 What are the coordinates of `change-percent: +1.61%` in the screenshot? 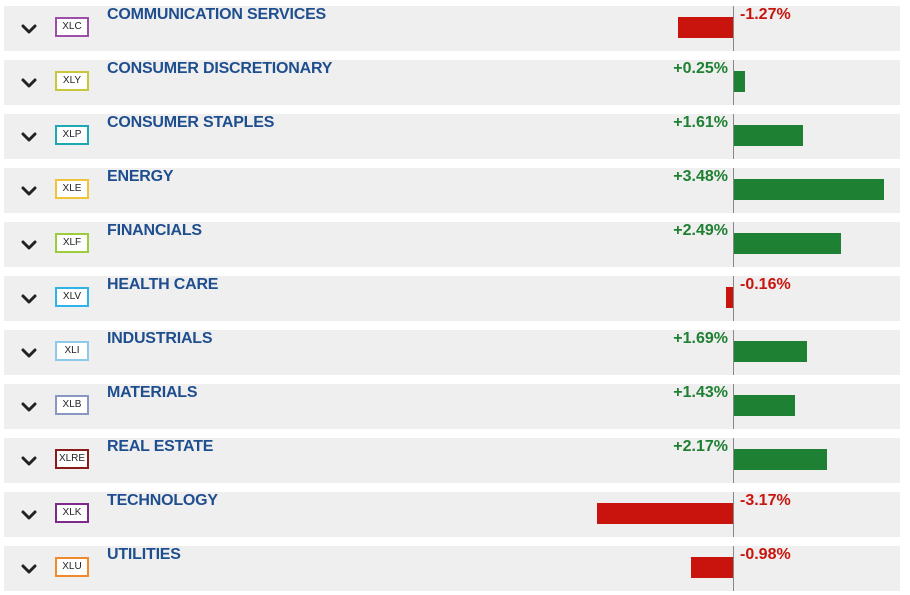 It's located at (700, 122).